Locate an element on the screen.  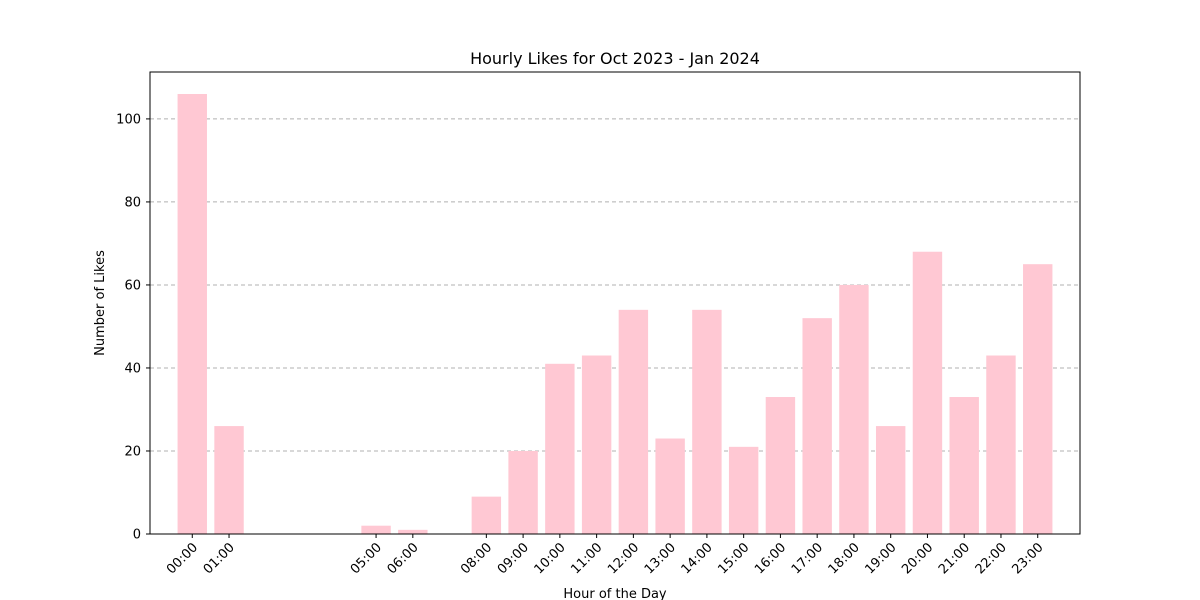
x-tick-label: 17:00 is located at coordinates (807, 558).